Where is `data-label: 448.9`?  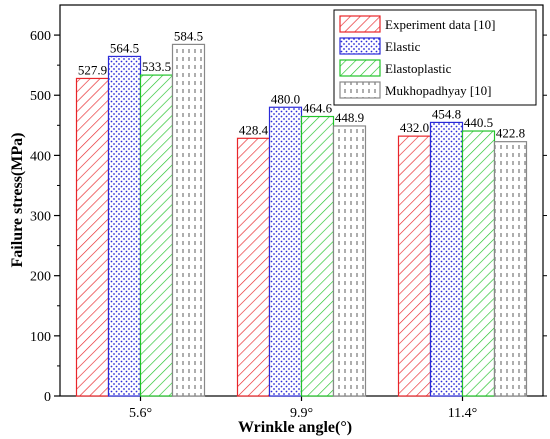 data-label: 448.9 is located at coordinates (349, 117).